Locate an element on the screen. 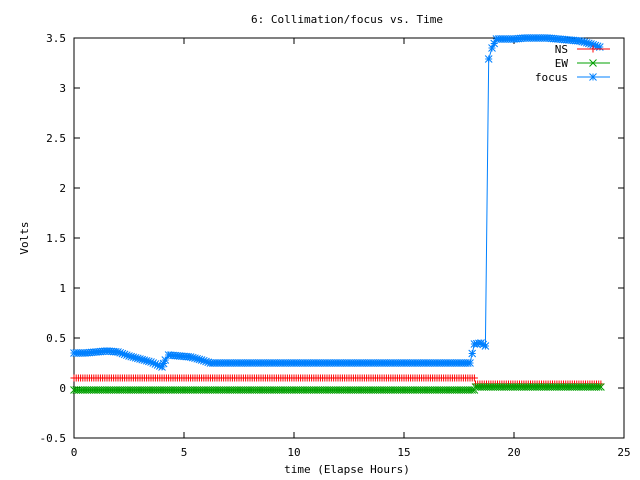  y-tick-label: 1.5 is located at coordinates (56, 238).